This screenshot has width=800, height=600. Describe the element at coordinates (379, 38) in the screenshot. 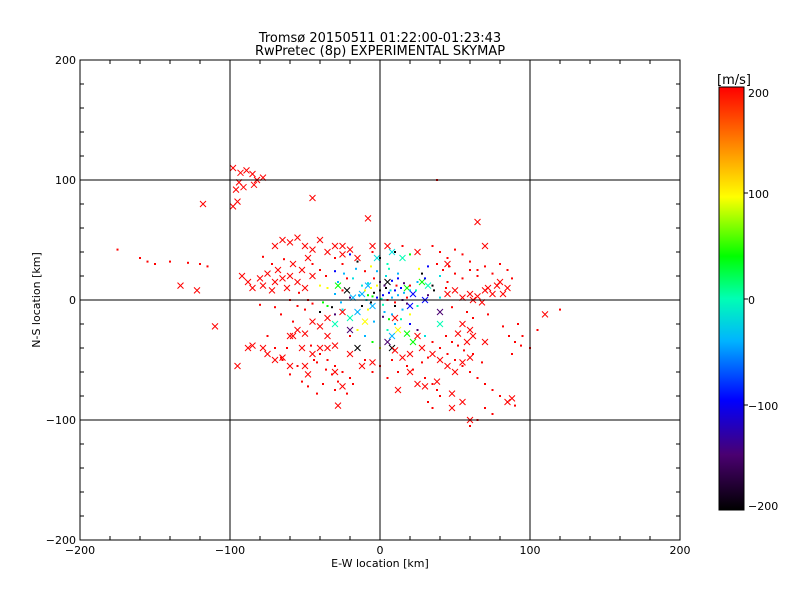

I see `chart-title: Tromsø 20150511 01:22:00-01:23:43` at that location.